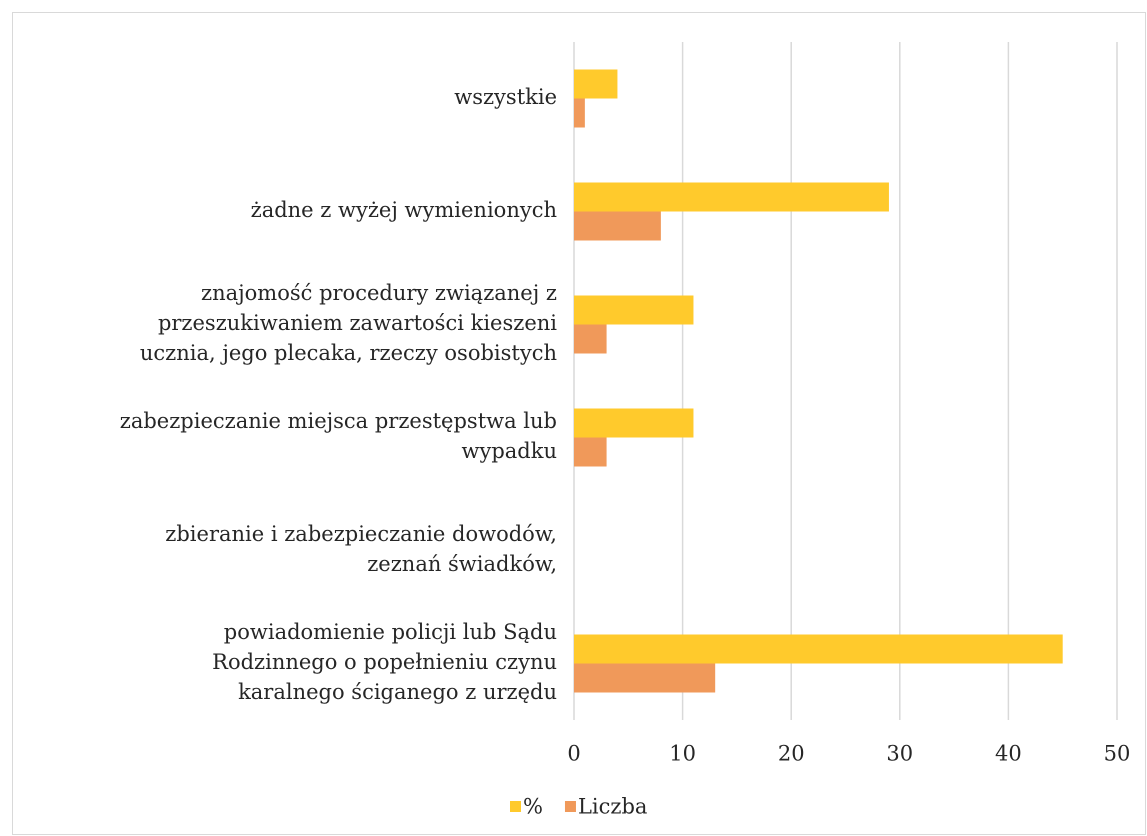  I want to click on y-tick-label: żadne z wyżej wymienionych, so click(404, 210).